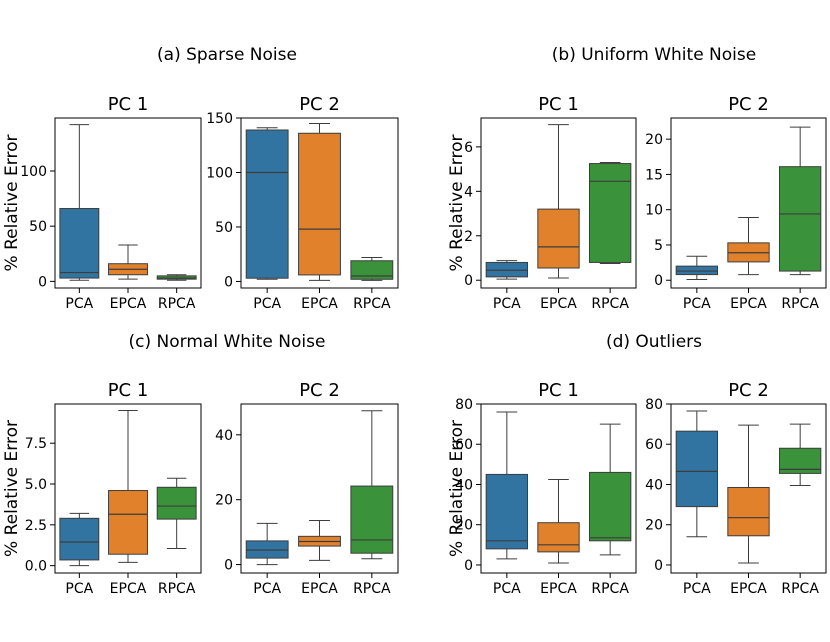 This screenshot has height=642, width=830. I want to click on y-tick-label: 5, so click(658, 246).